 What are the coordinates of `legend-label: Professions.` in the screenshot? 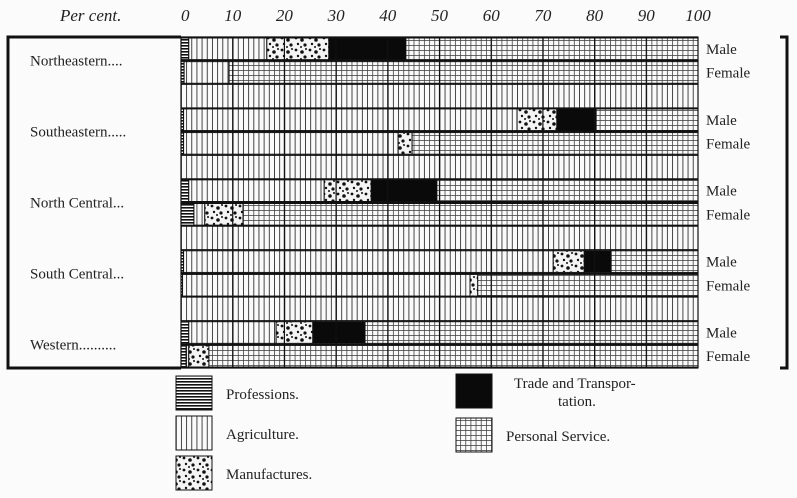 It's located at (262, 395).